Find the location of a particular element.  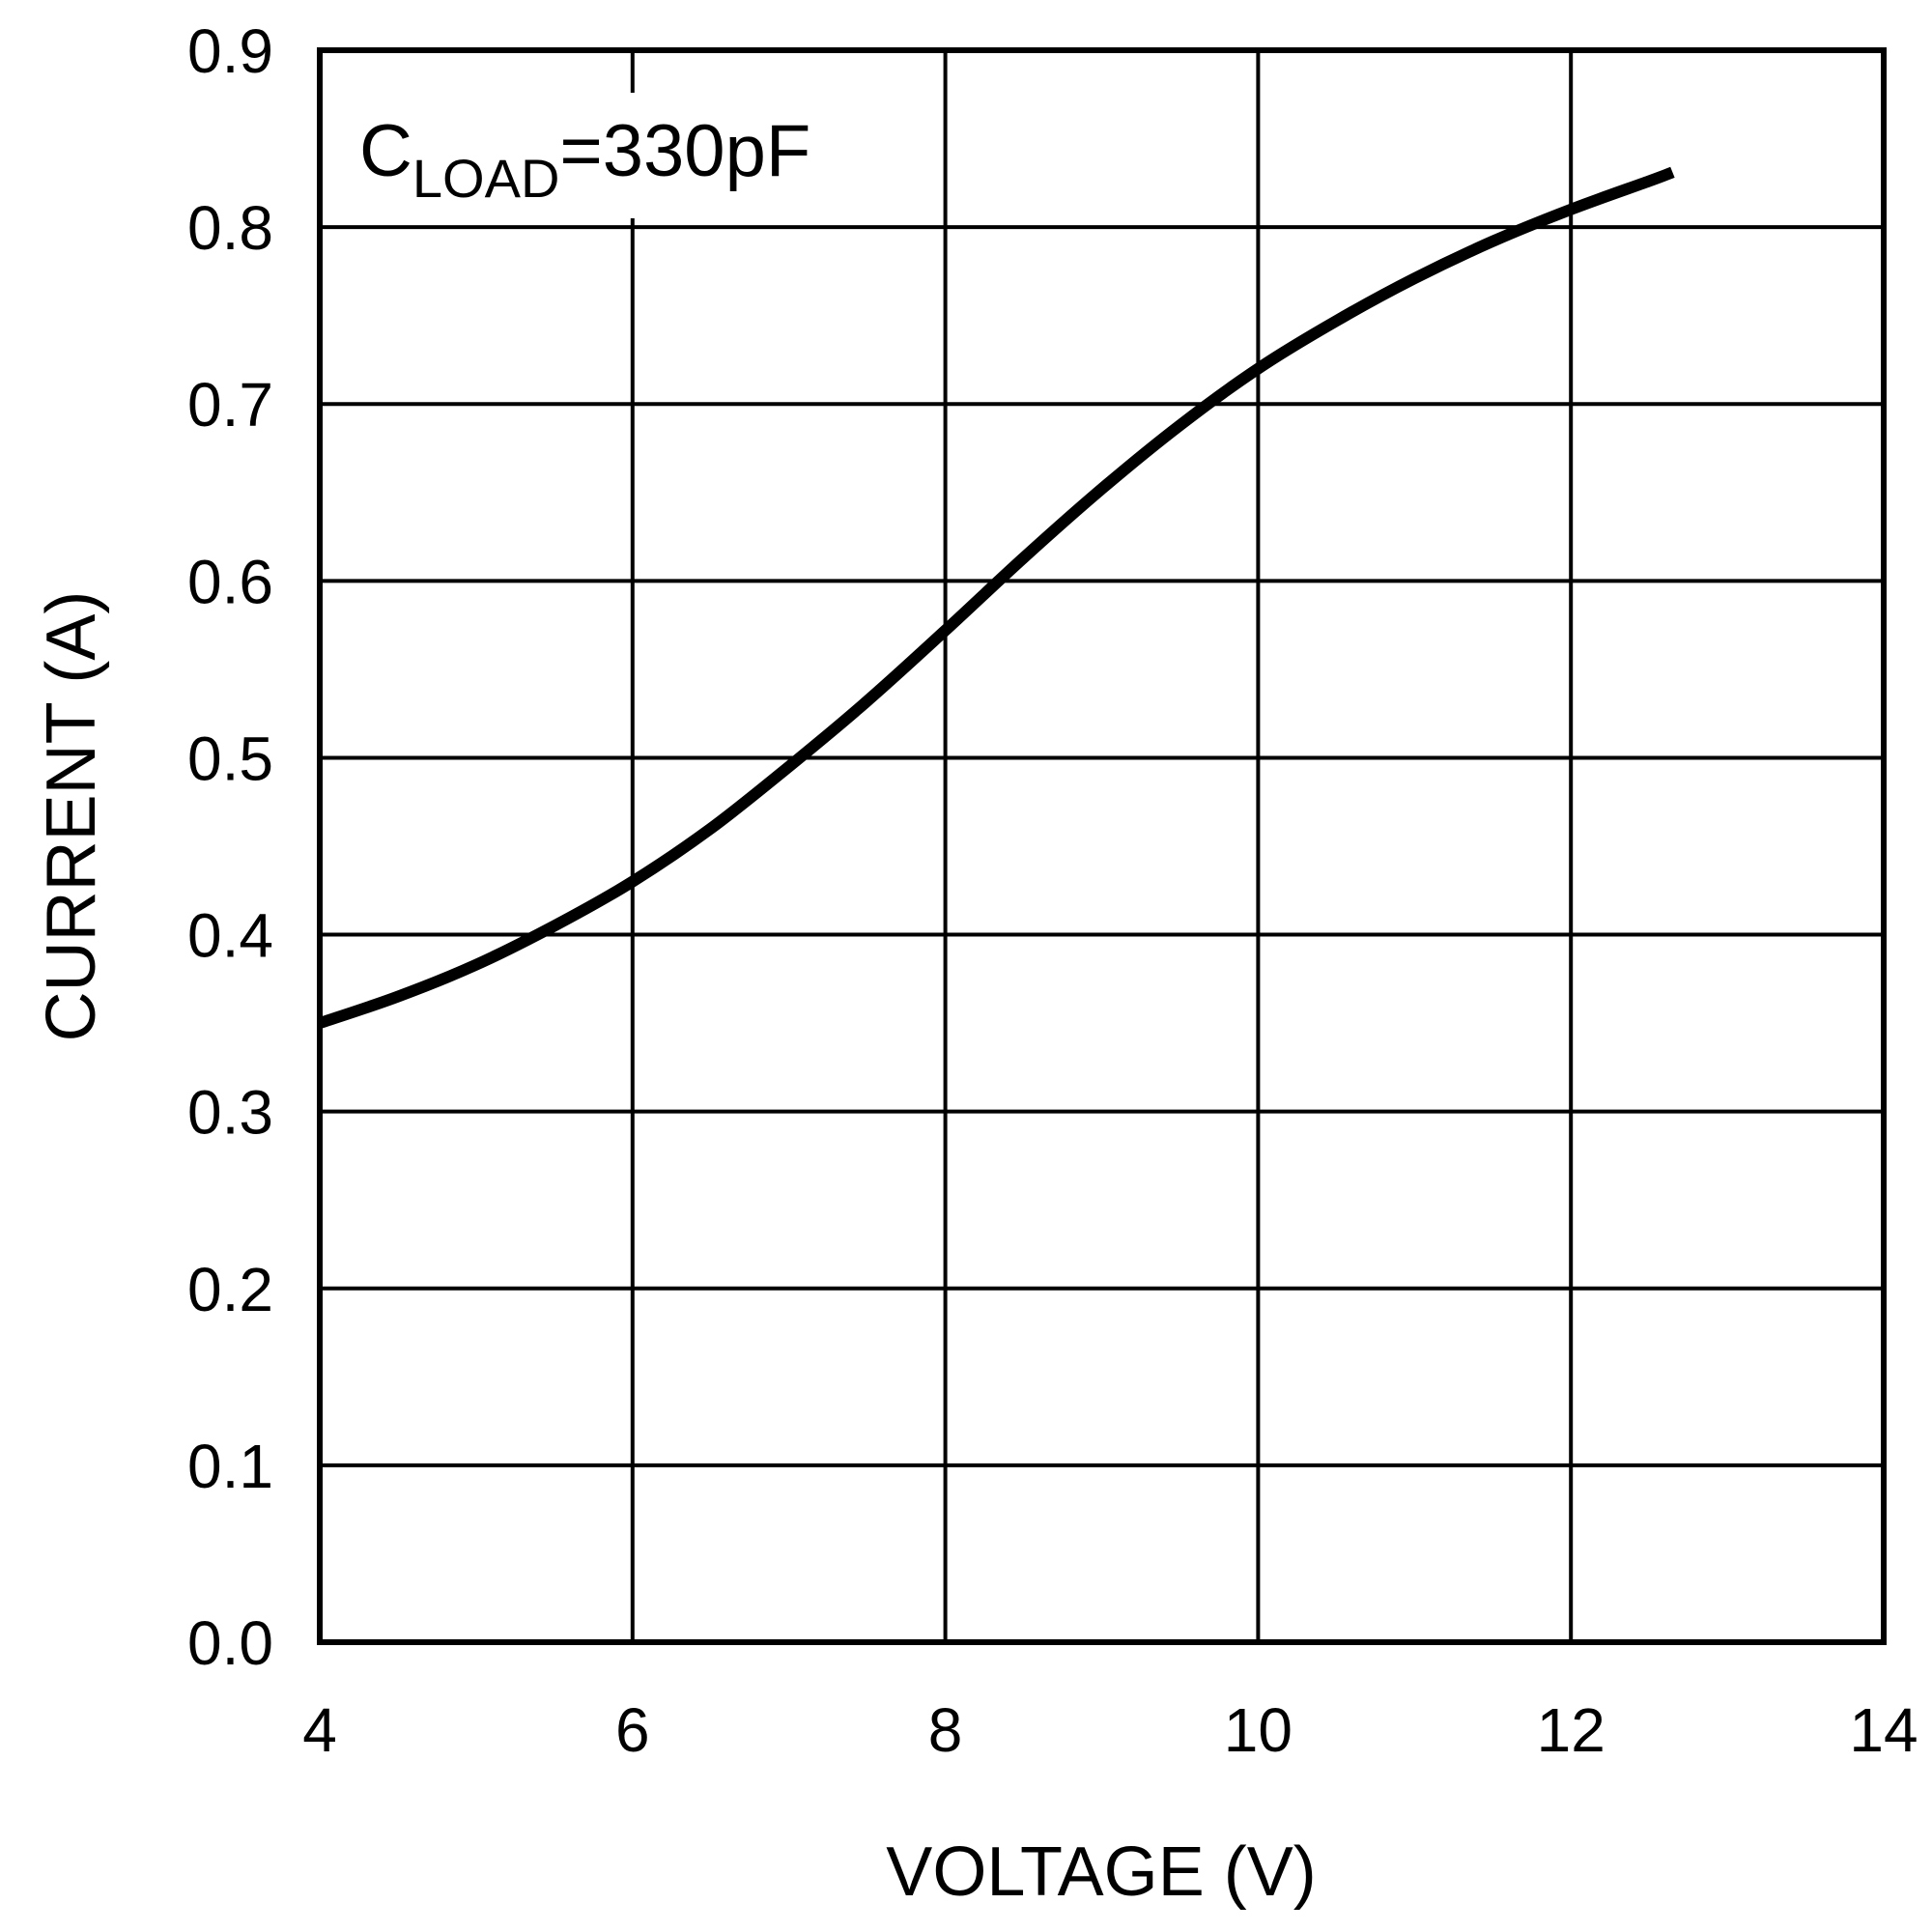

annotation-value: =330pF is located at coordinates (684, 151).